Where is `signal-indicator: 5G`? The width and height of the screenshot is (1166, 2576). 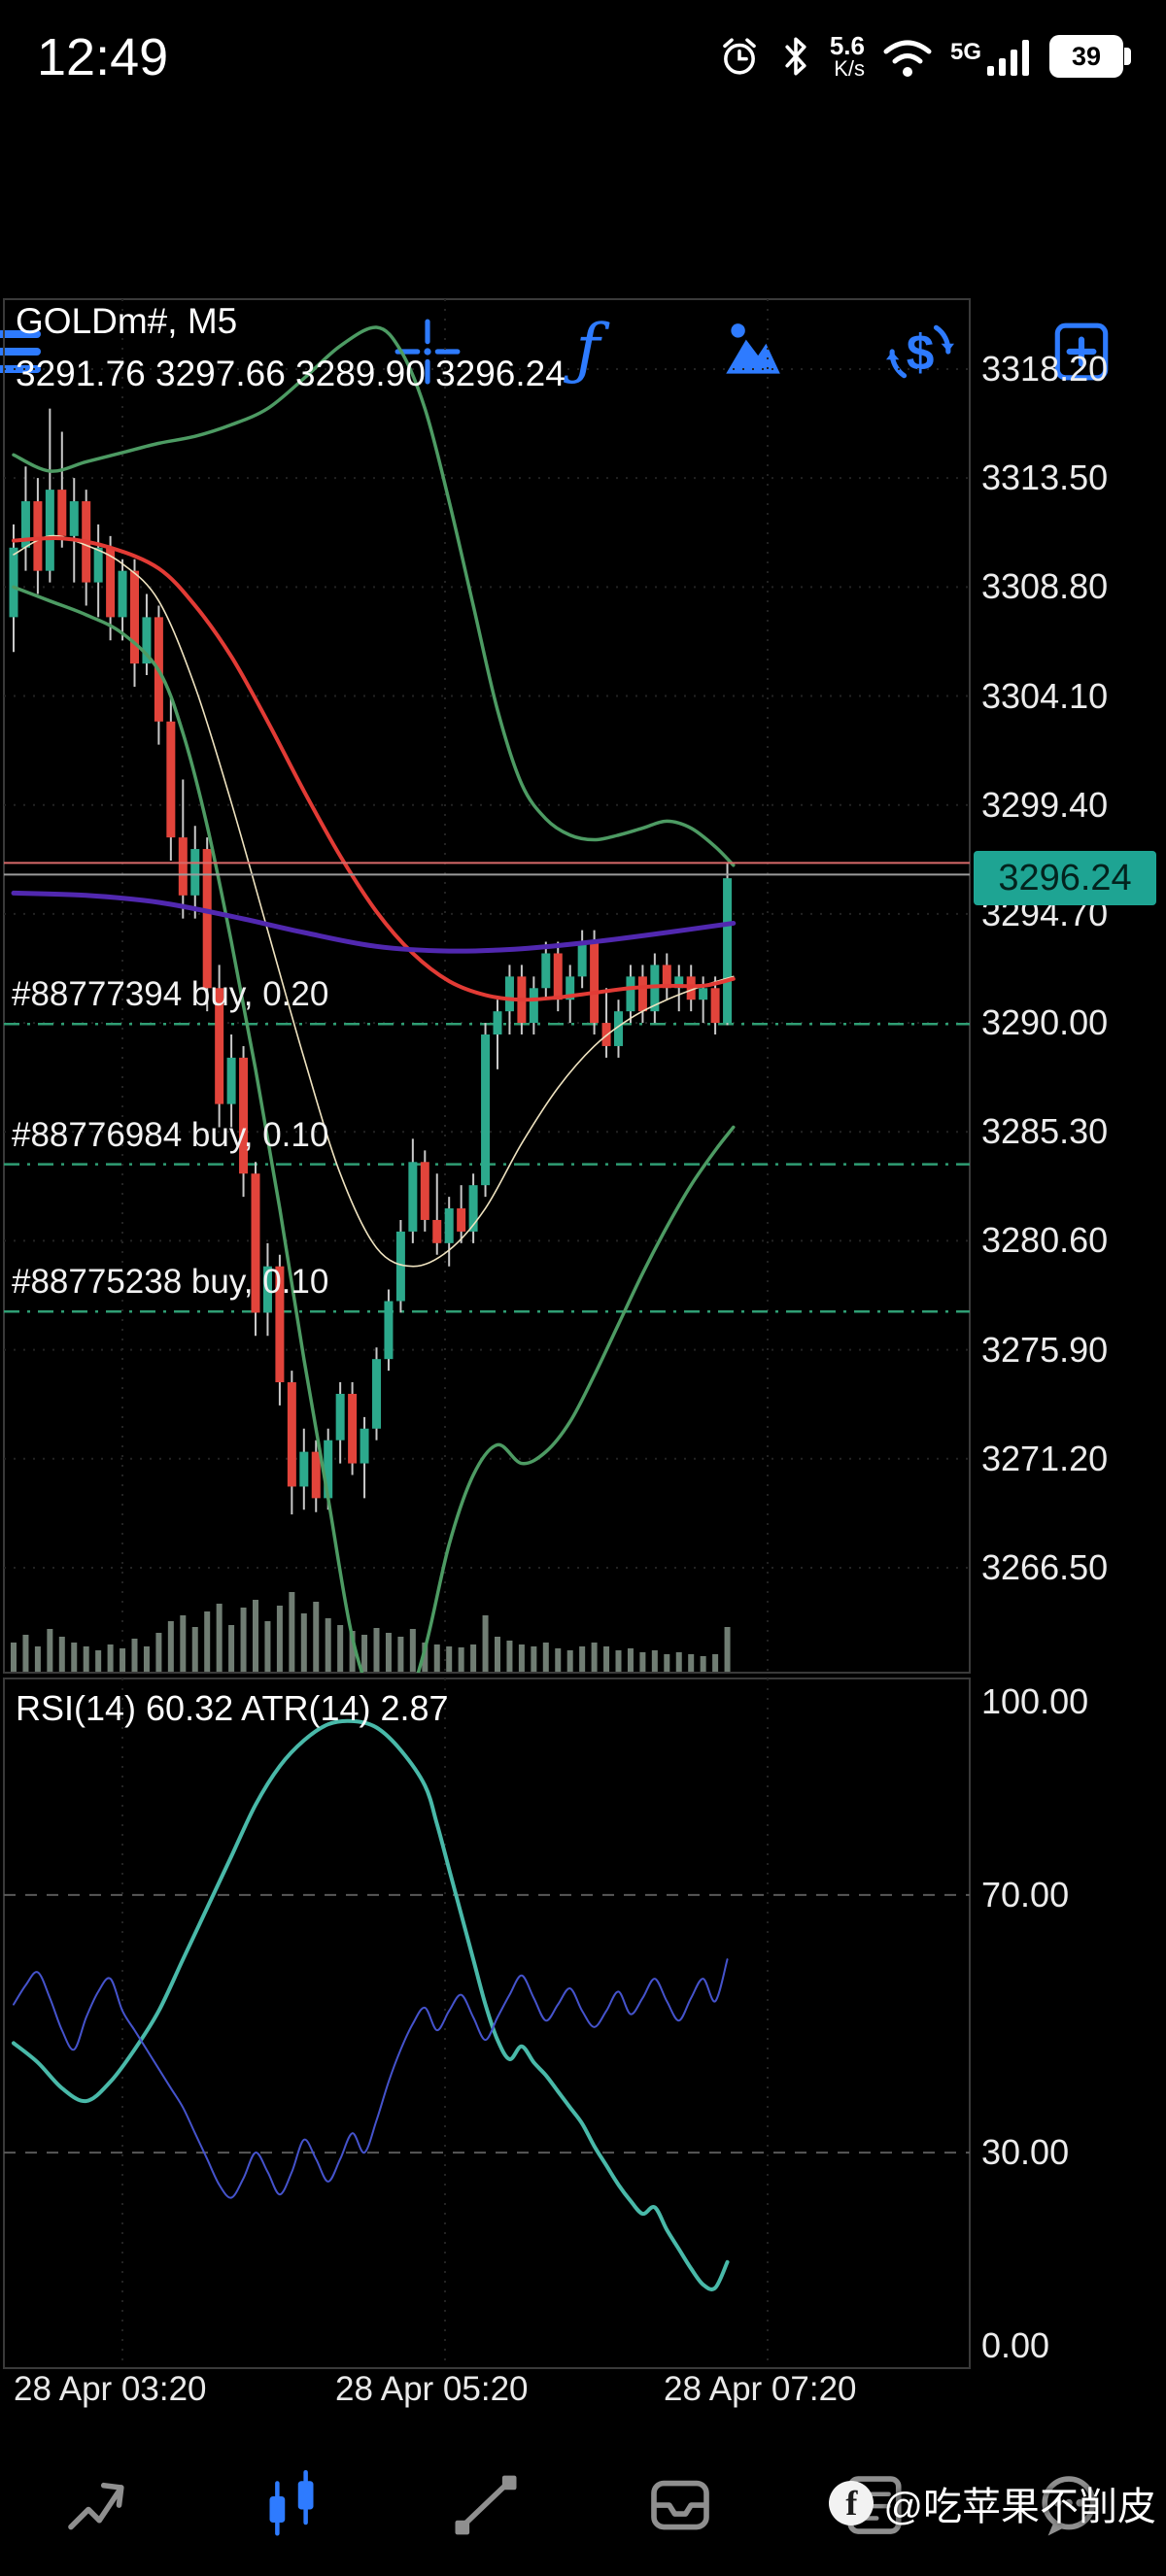 signal-indicator: 5G is located at coordinates (991, 56).